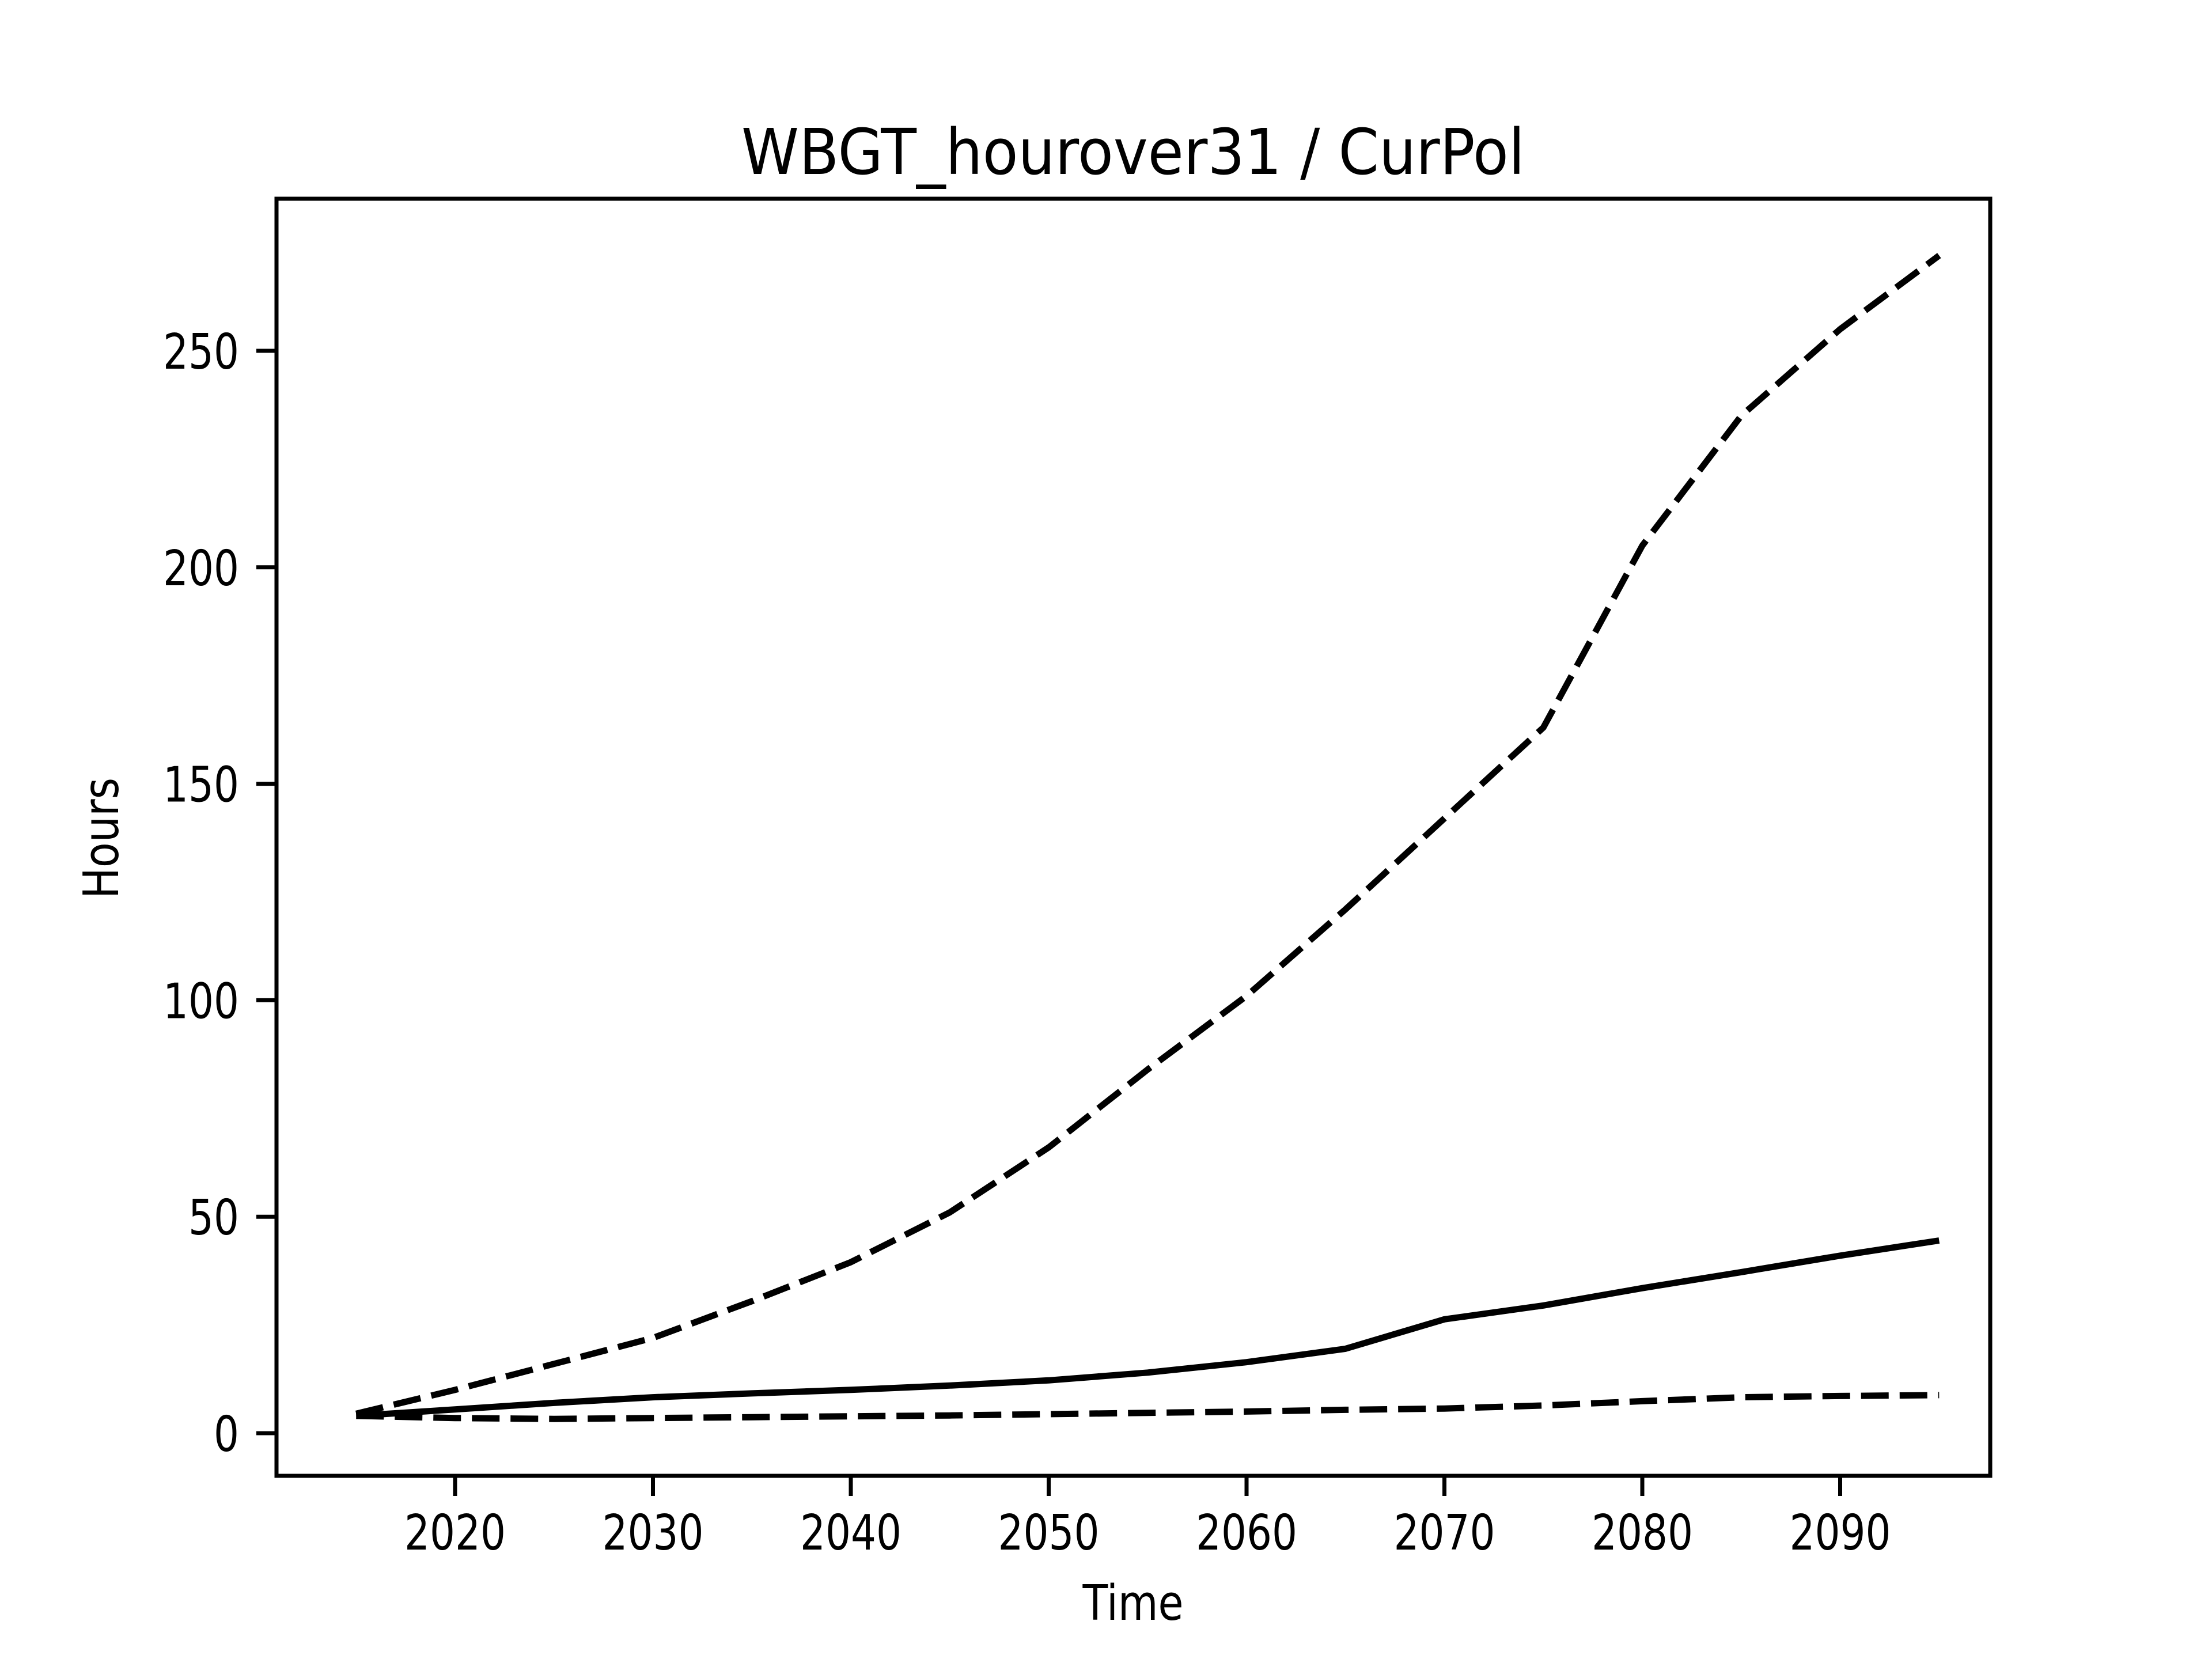 The width and height of the screenshot is (2212, 1659). Describe the element at coordinates (1049, 1533) in the screenshot. I see `x-tick-label: 2050` at that location.